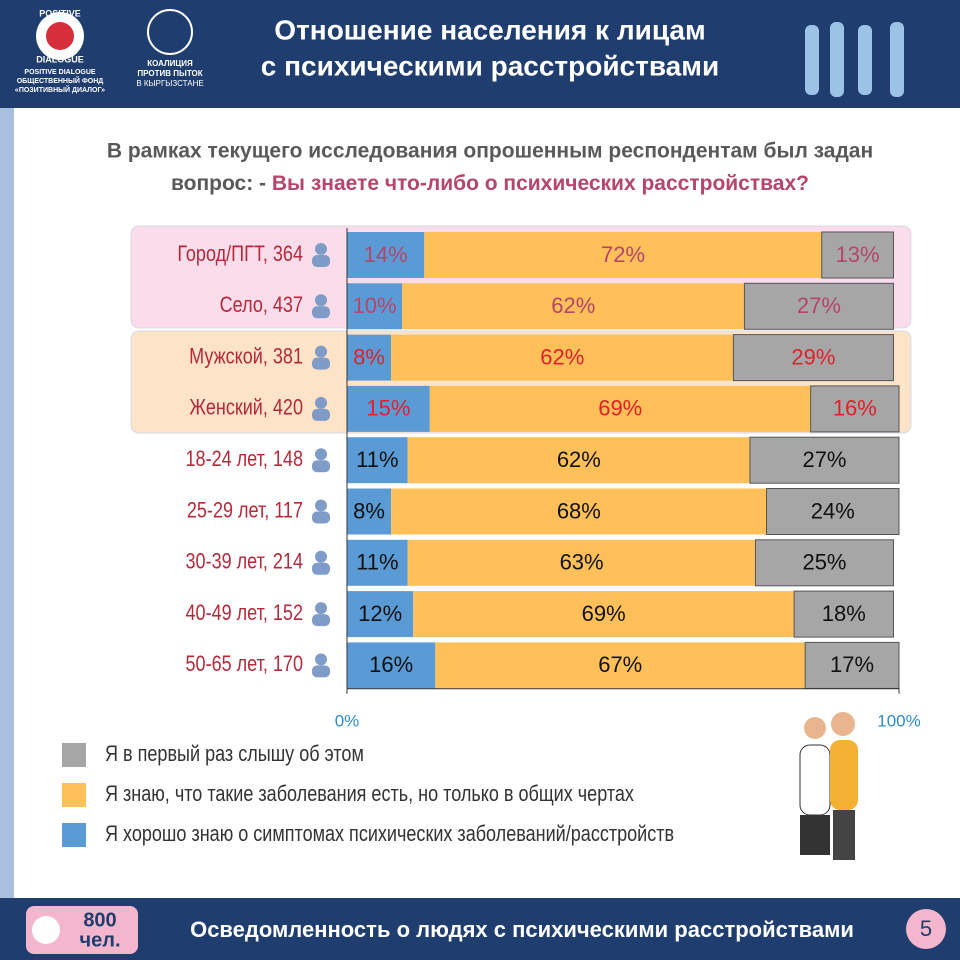 This screenshot has height=960, width=960. I want to click on value-label: 11%, so click(377, 459).